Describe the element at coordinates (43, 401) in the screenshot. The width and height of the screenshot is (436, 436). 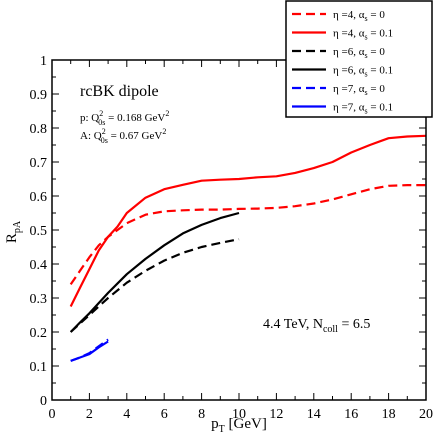
I see `y-tick-label: 0` at that location.